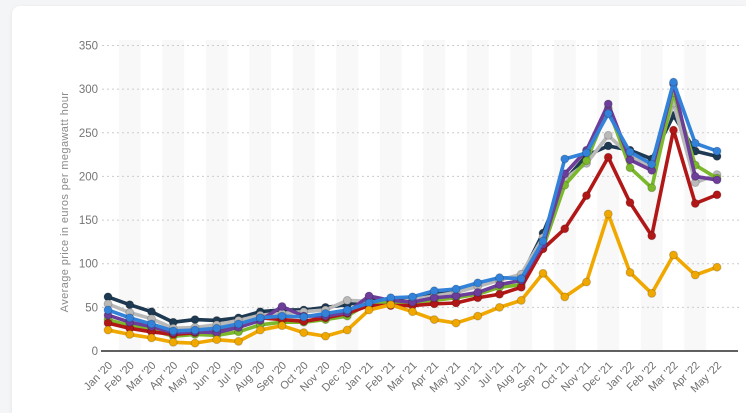 The height and width of the screenshot is (413, 746). What do you see at coordinates (95, 352) in the screenshot?
I see `y-tick-label: 0` at bounding box center [95, 352].